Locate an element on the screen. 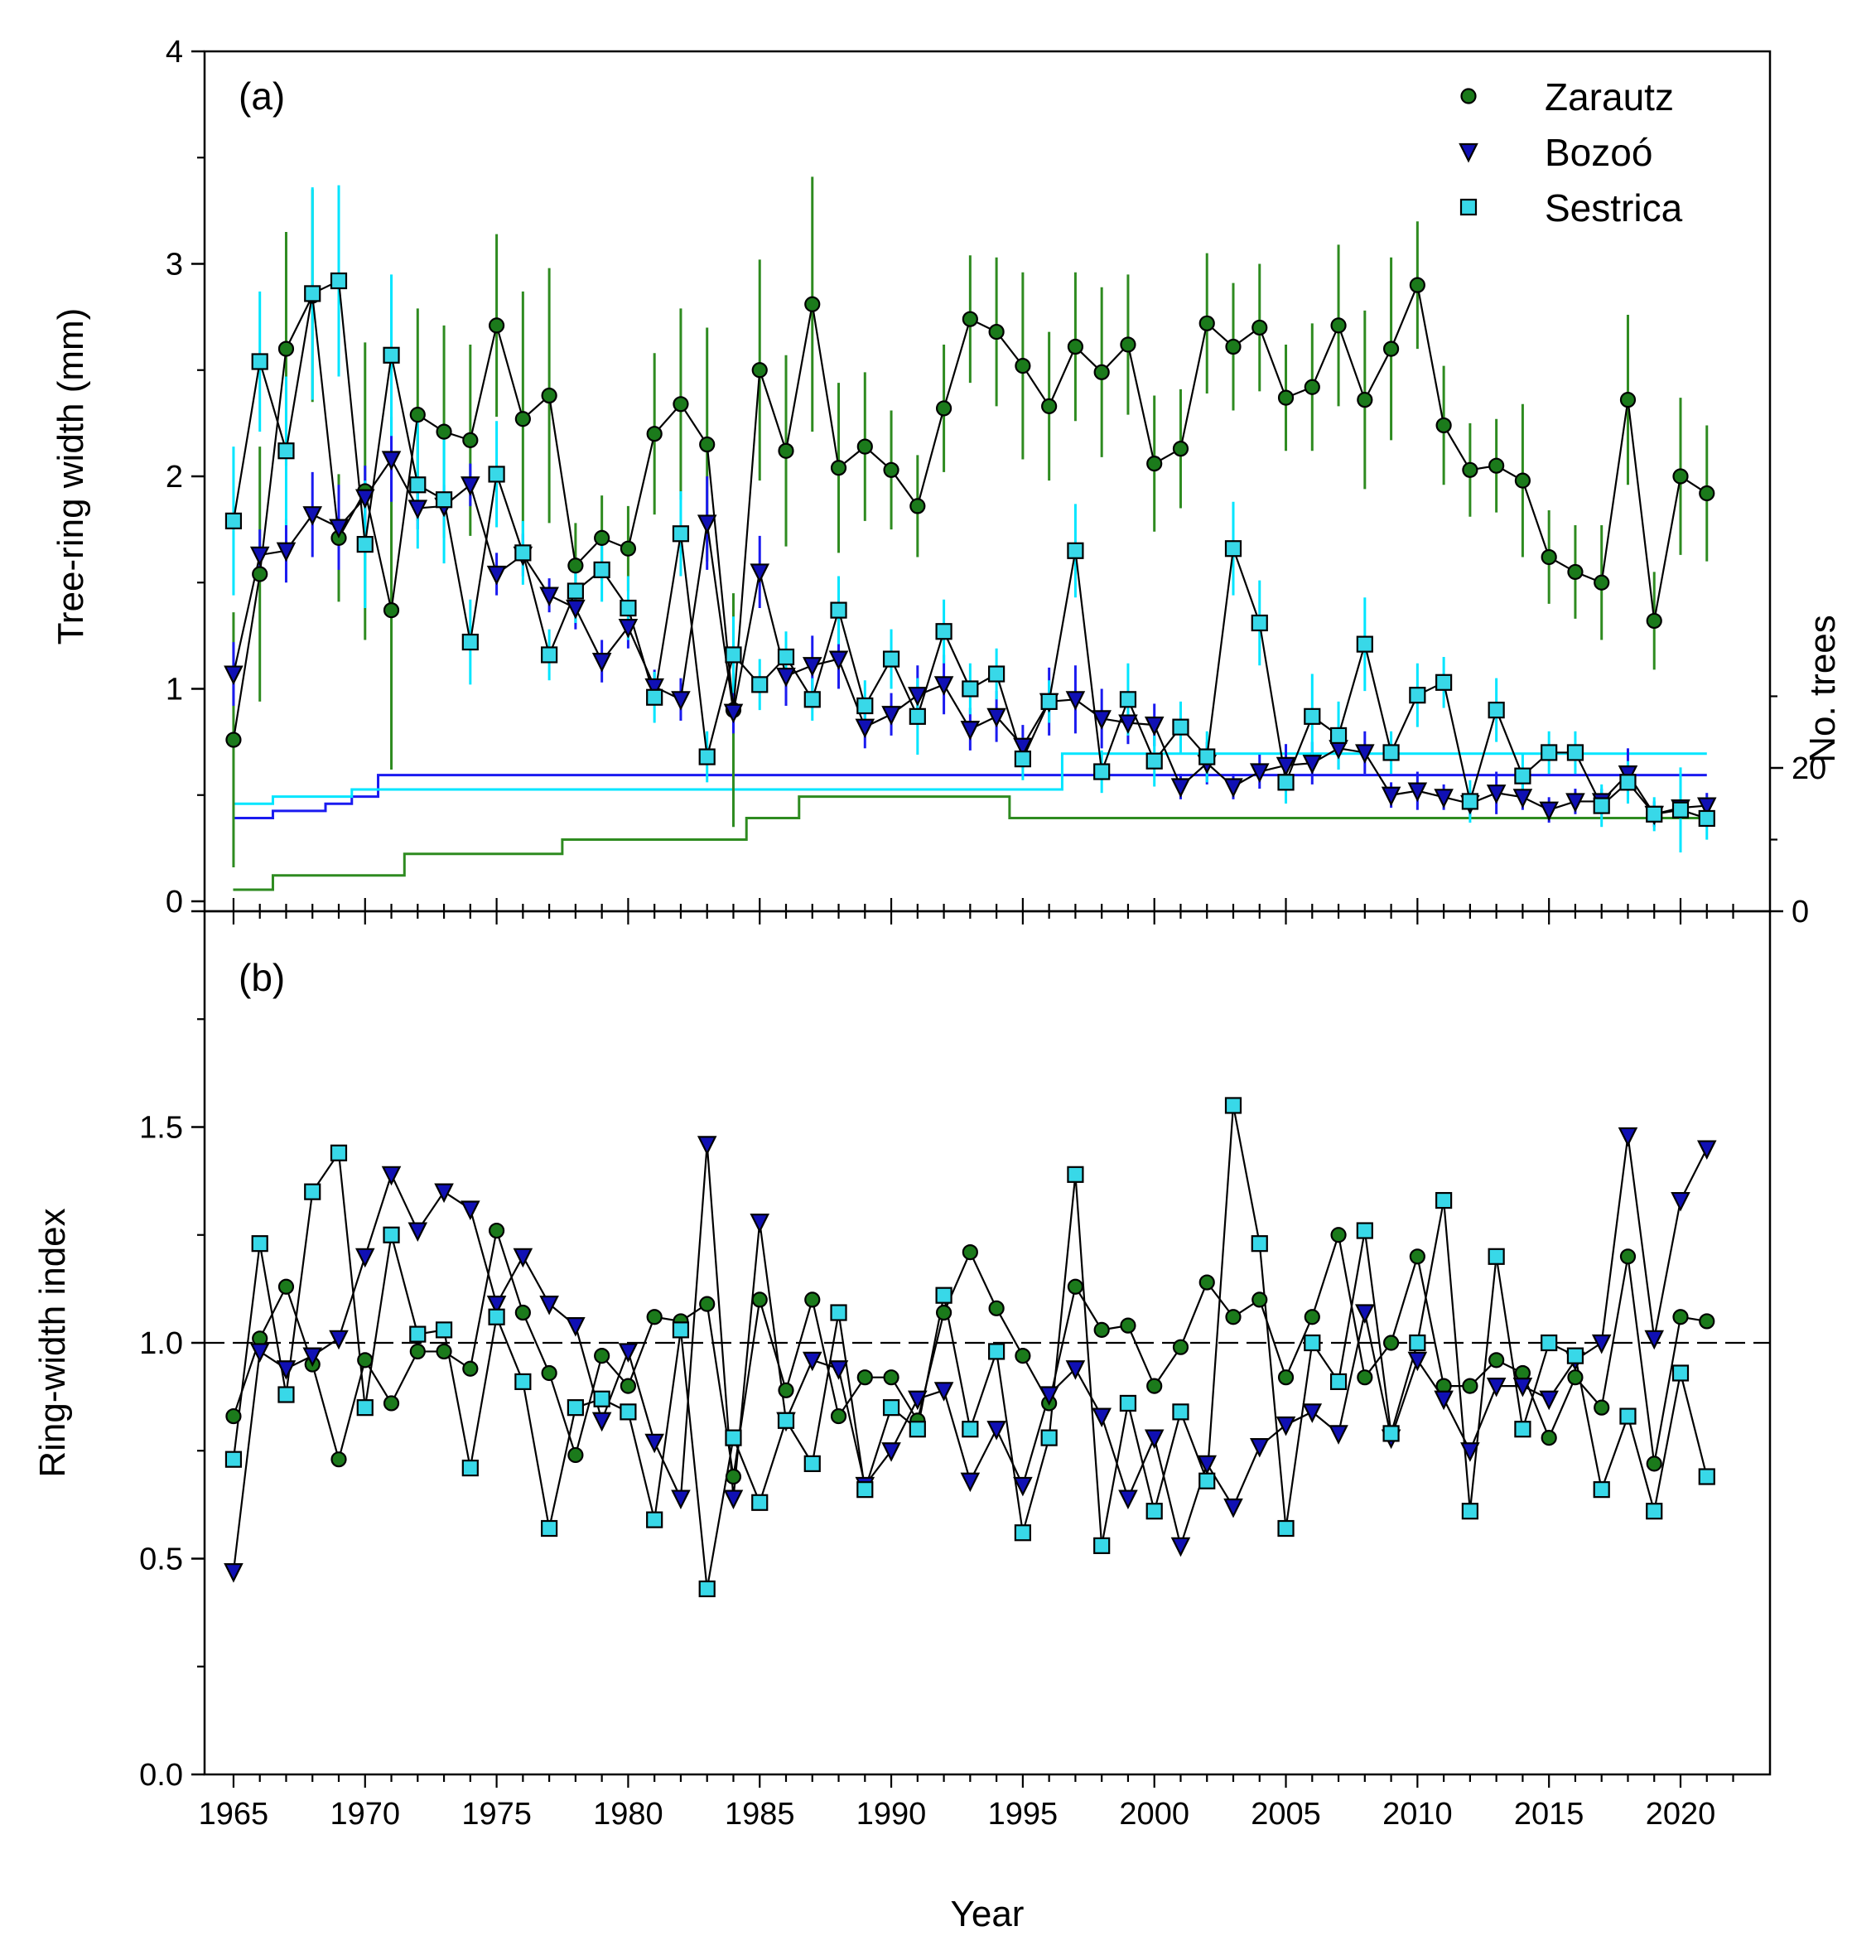 This screenshot has height=1960, width=1876. ytick-label-b: 0.5 is located at coordinates (161, 1559).